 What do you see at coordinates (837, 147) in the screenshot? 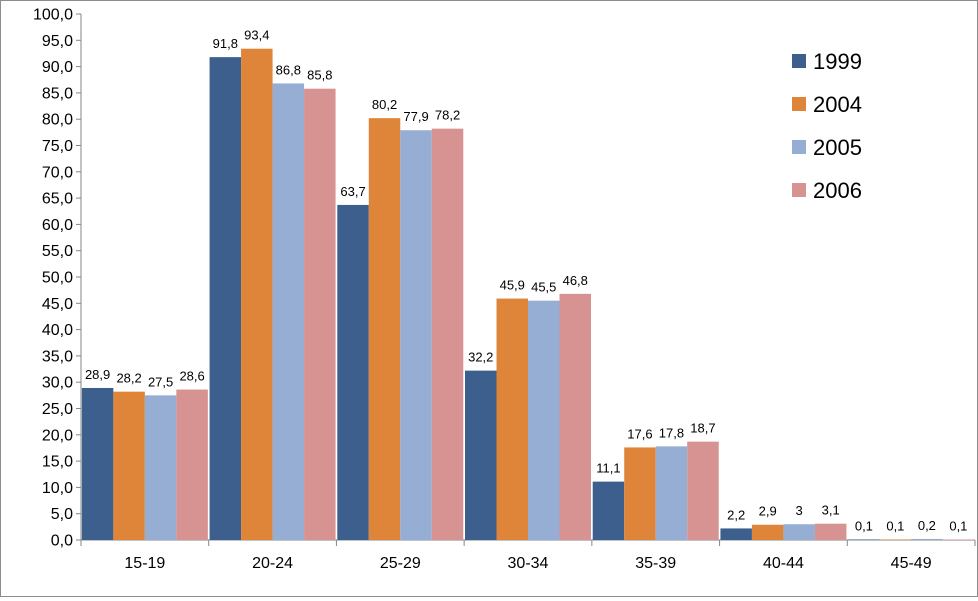
I see `legend-label: 2005` at bounding box center [837, 147].